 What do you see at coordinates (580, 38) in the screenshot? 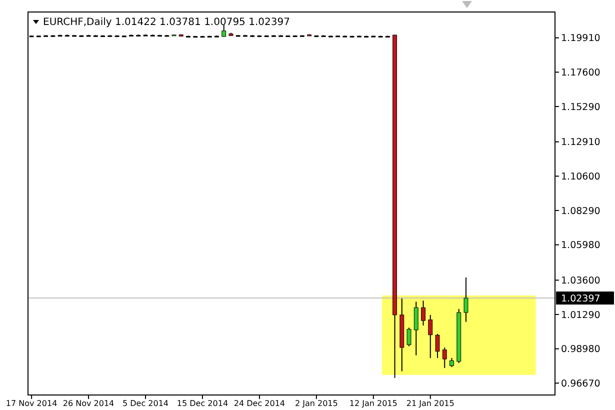
I see `y-tick-label: 1.19910` at bounding box center [580, 38].